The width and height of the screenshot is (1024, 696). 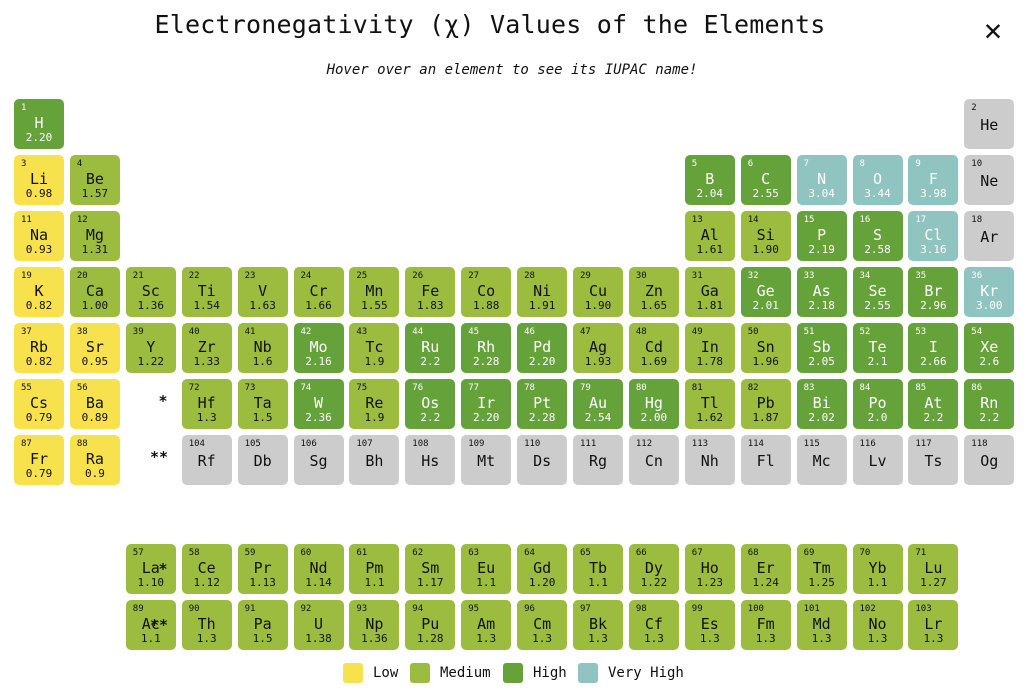 What do you see at coordinates (709, 569) in the screenshot?
I see `element-cell-ho: 67 Ho 1.23` at bounding box center [709, 569].